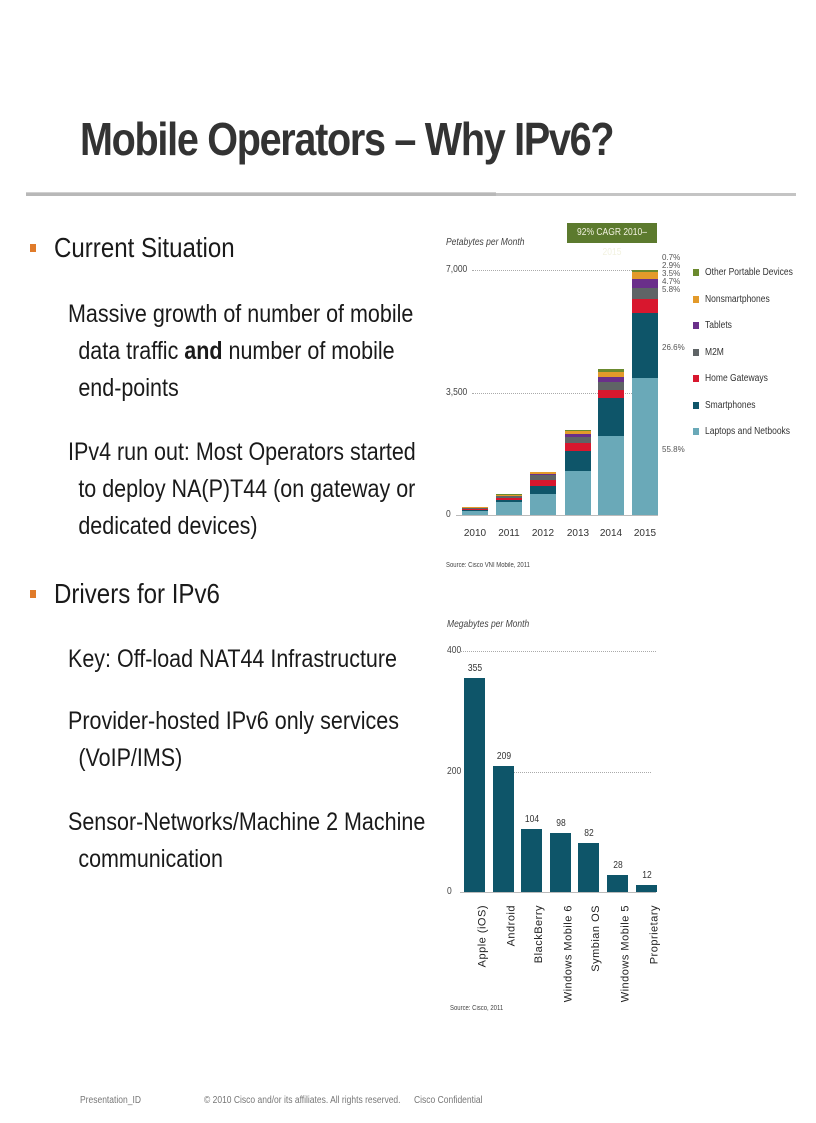  Describe the element at coordinates (488, 624) in the screenshot. I see `y-axis-title: Megabytes per Month` at that location.